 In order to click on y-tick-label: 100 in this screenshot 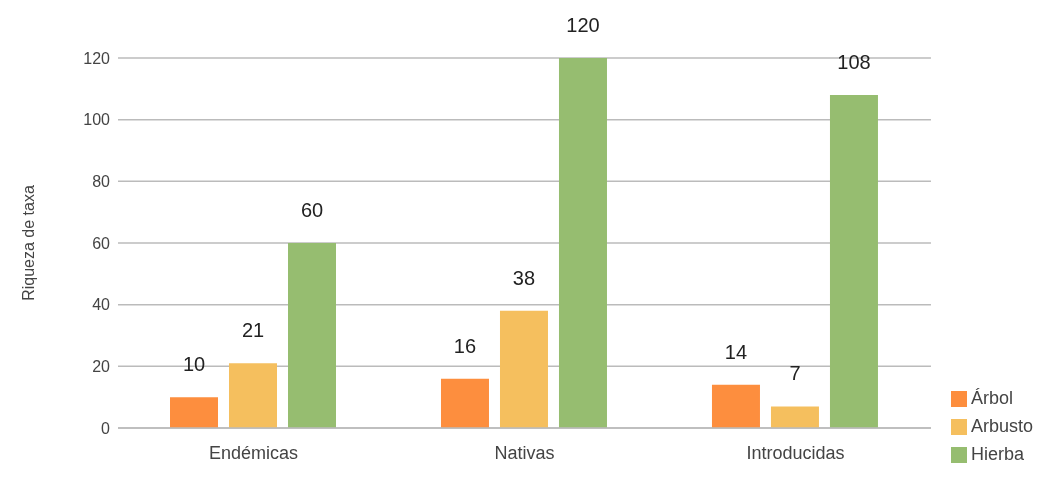, I will do `click(97, 120)`.